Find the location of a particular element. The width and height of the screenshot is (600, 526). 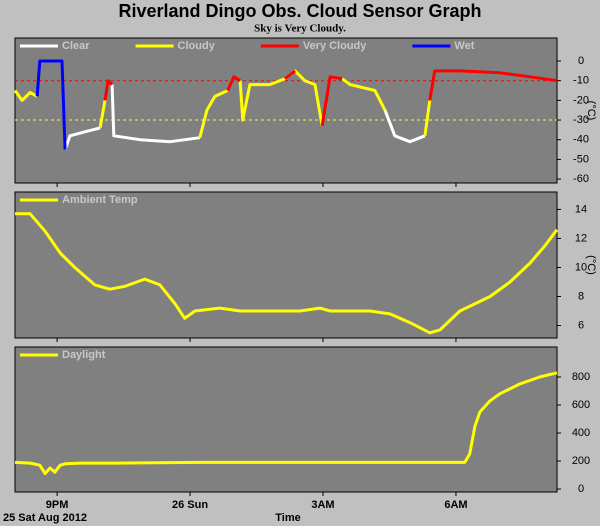

x-axis-label: Time is located at coordinates (287, 518).